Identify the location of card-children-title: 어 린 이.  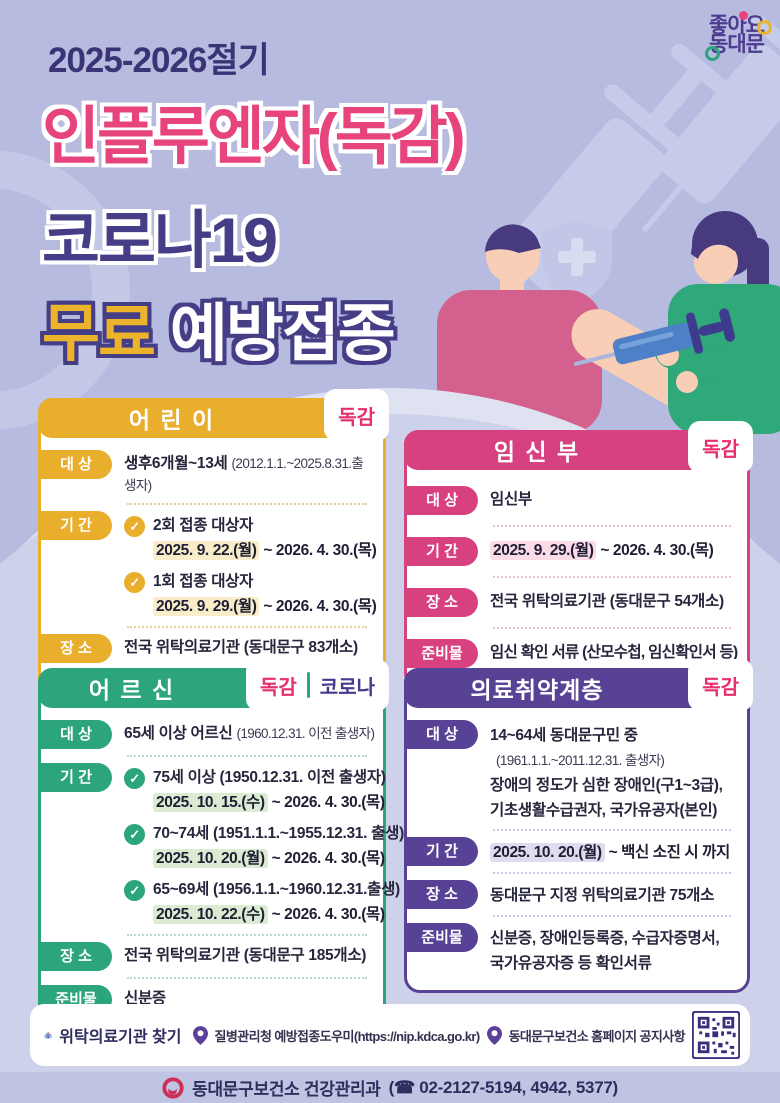
(172, 420).